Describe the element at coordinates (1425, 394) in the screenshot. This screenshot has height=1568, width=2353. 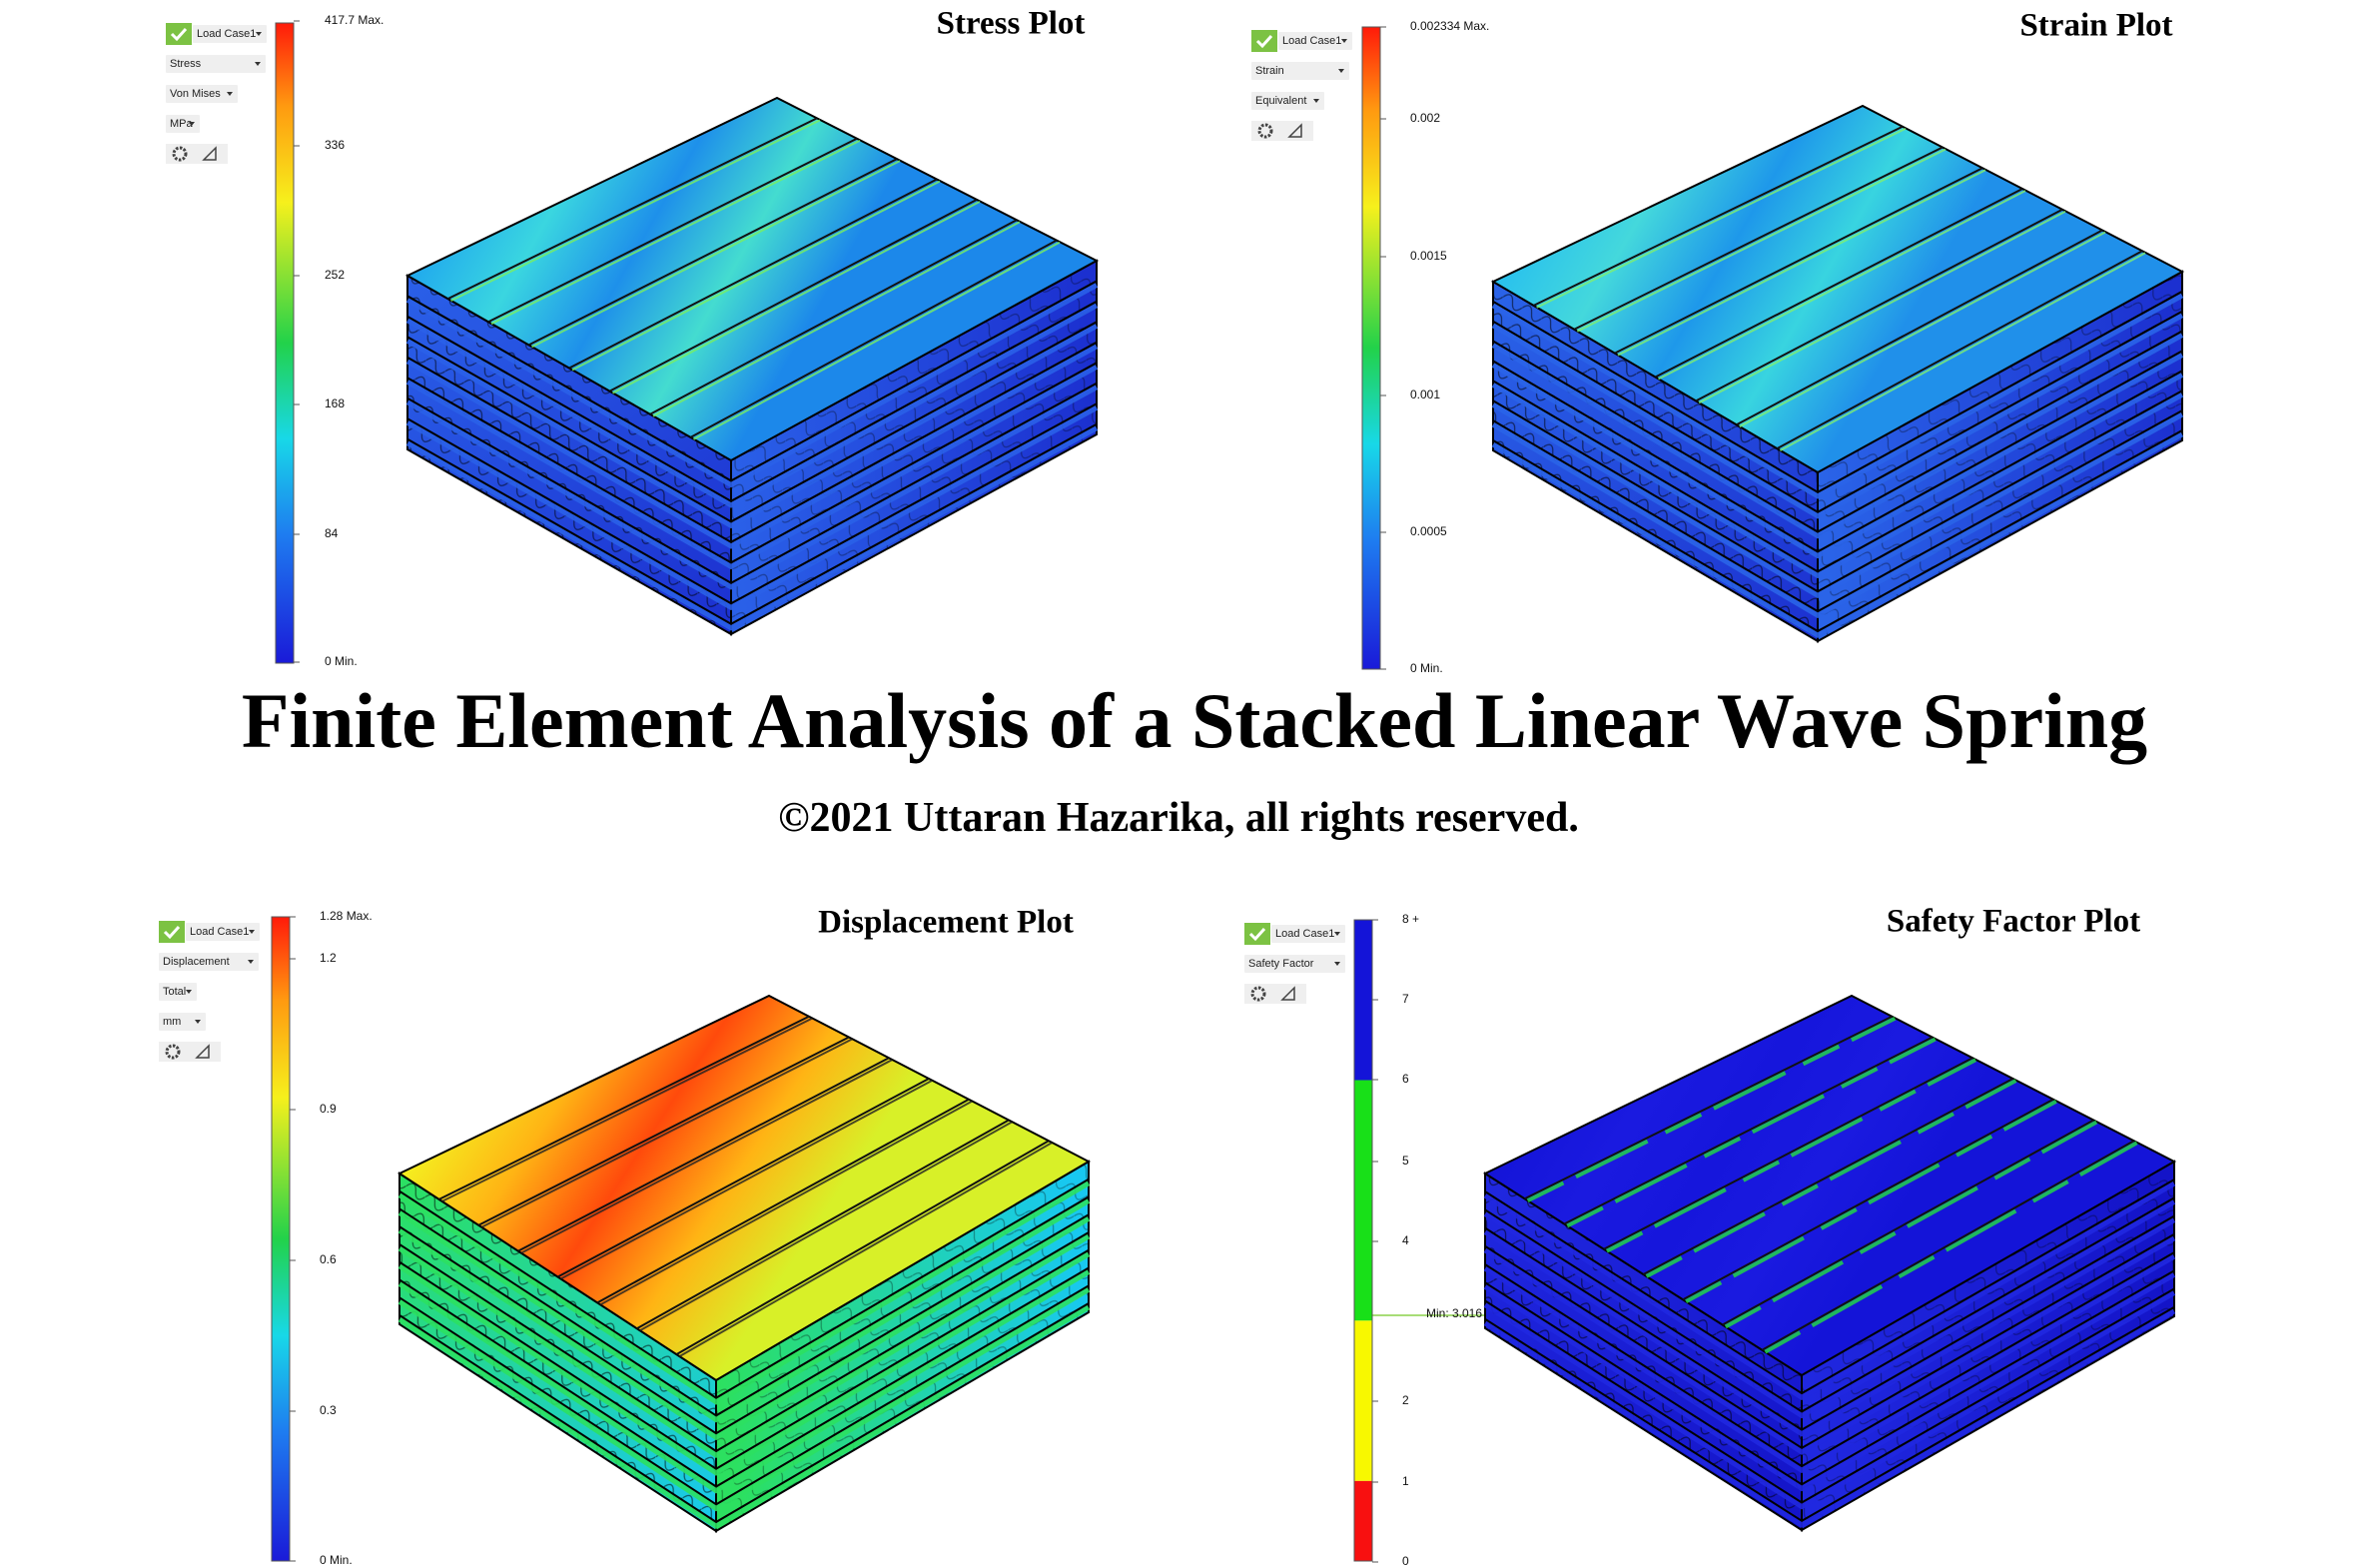
I see `legend-label: 0.001` at that location.